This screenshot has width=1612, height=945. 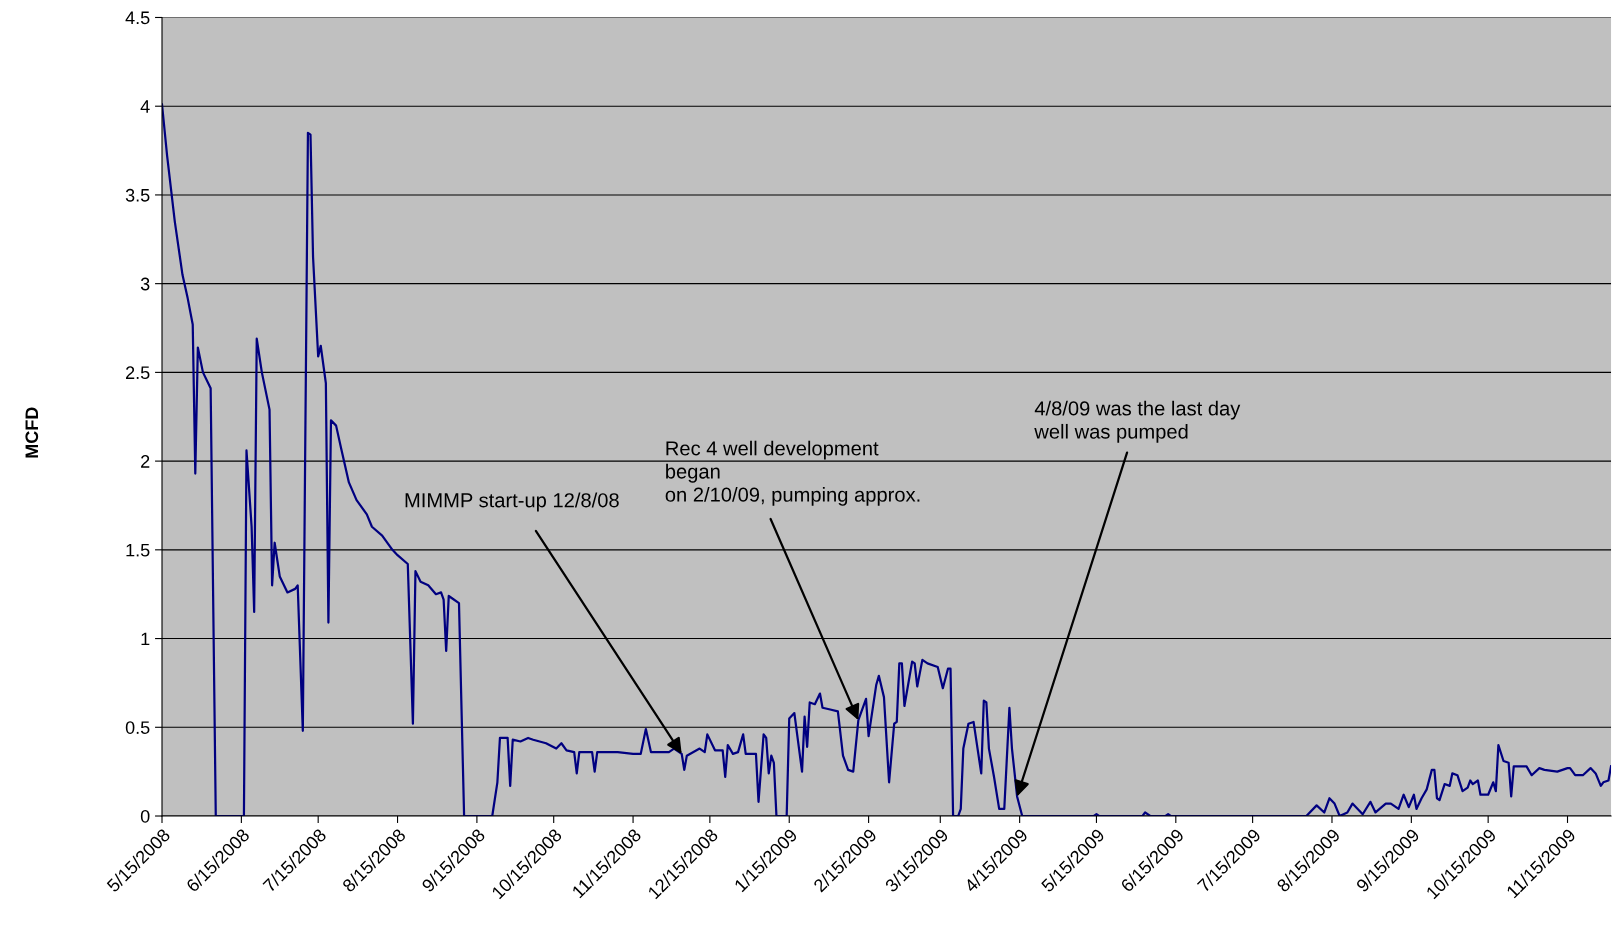 What do you see at coordinates (1137, 421) in the screenshot?
I see `annotation: 4/8/09 was the last day well was pumped` at bounding box center [1137, 421].